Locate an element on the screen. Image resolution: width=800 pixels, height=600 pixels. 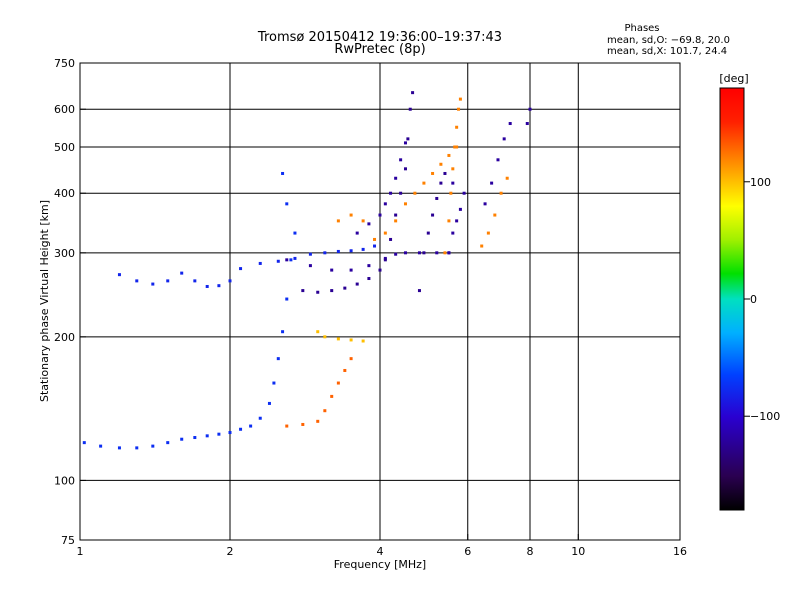
y-tick-label: 75 is located at coordinates (68, 540).